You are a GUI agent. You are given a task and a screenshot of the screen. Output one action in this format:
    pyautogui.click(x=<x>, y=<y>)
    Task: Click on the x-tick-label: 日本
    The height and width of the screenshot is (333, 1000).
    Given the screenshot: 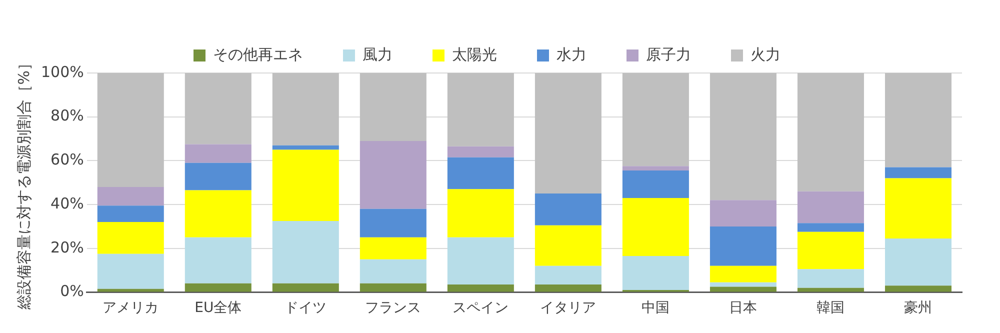 What is the action you would take?
    pyautogui.click(x=743, y=308)
    